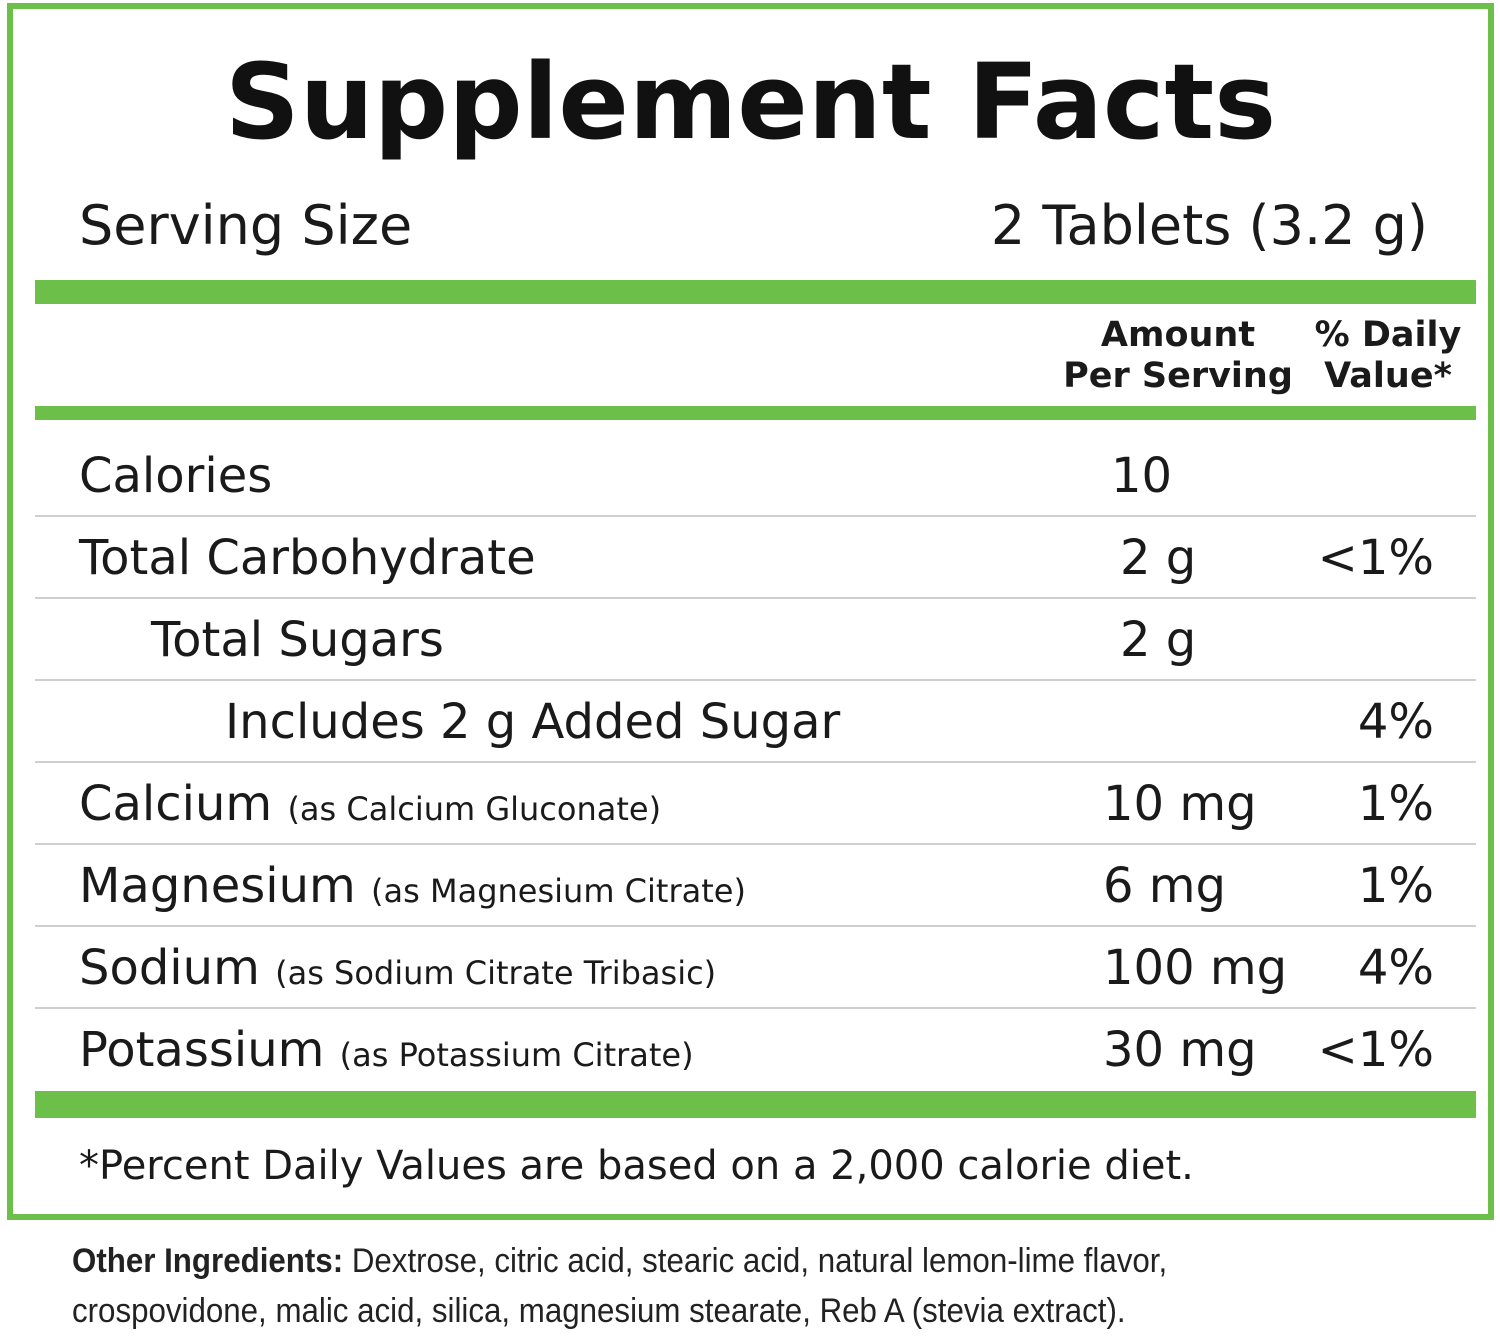 The image size is (1500, 1337). I want to click on amount-header-line2: Per Serving, so click(1178, 376).